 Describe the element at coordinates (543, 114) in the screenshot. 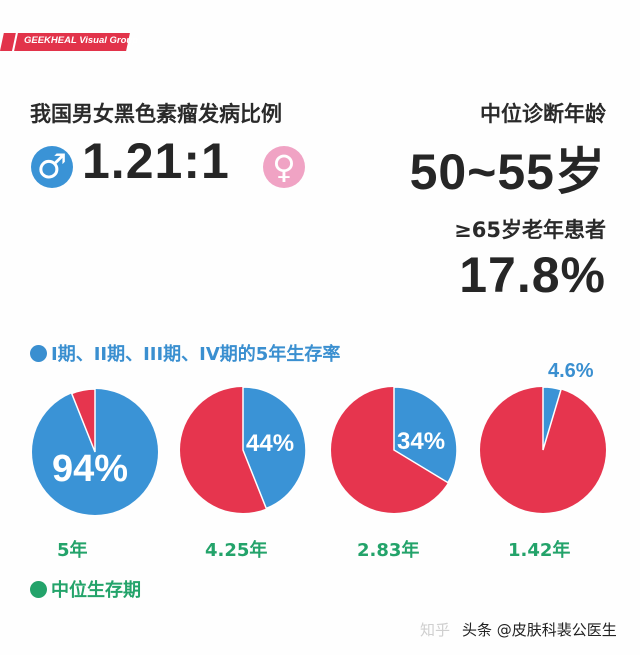

I see `median-age-title: 中位诊断年龄` at that location.